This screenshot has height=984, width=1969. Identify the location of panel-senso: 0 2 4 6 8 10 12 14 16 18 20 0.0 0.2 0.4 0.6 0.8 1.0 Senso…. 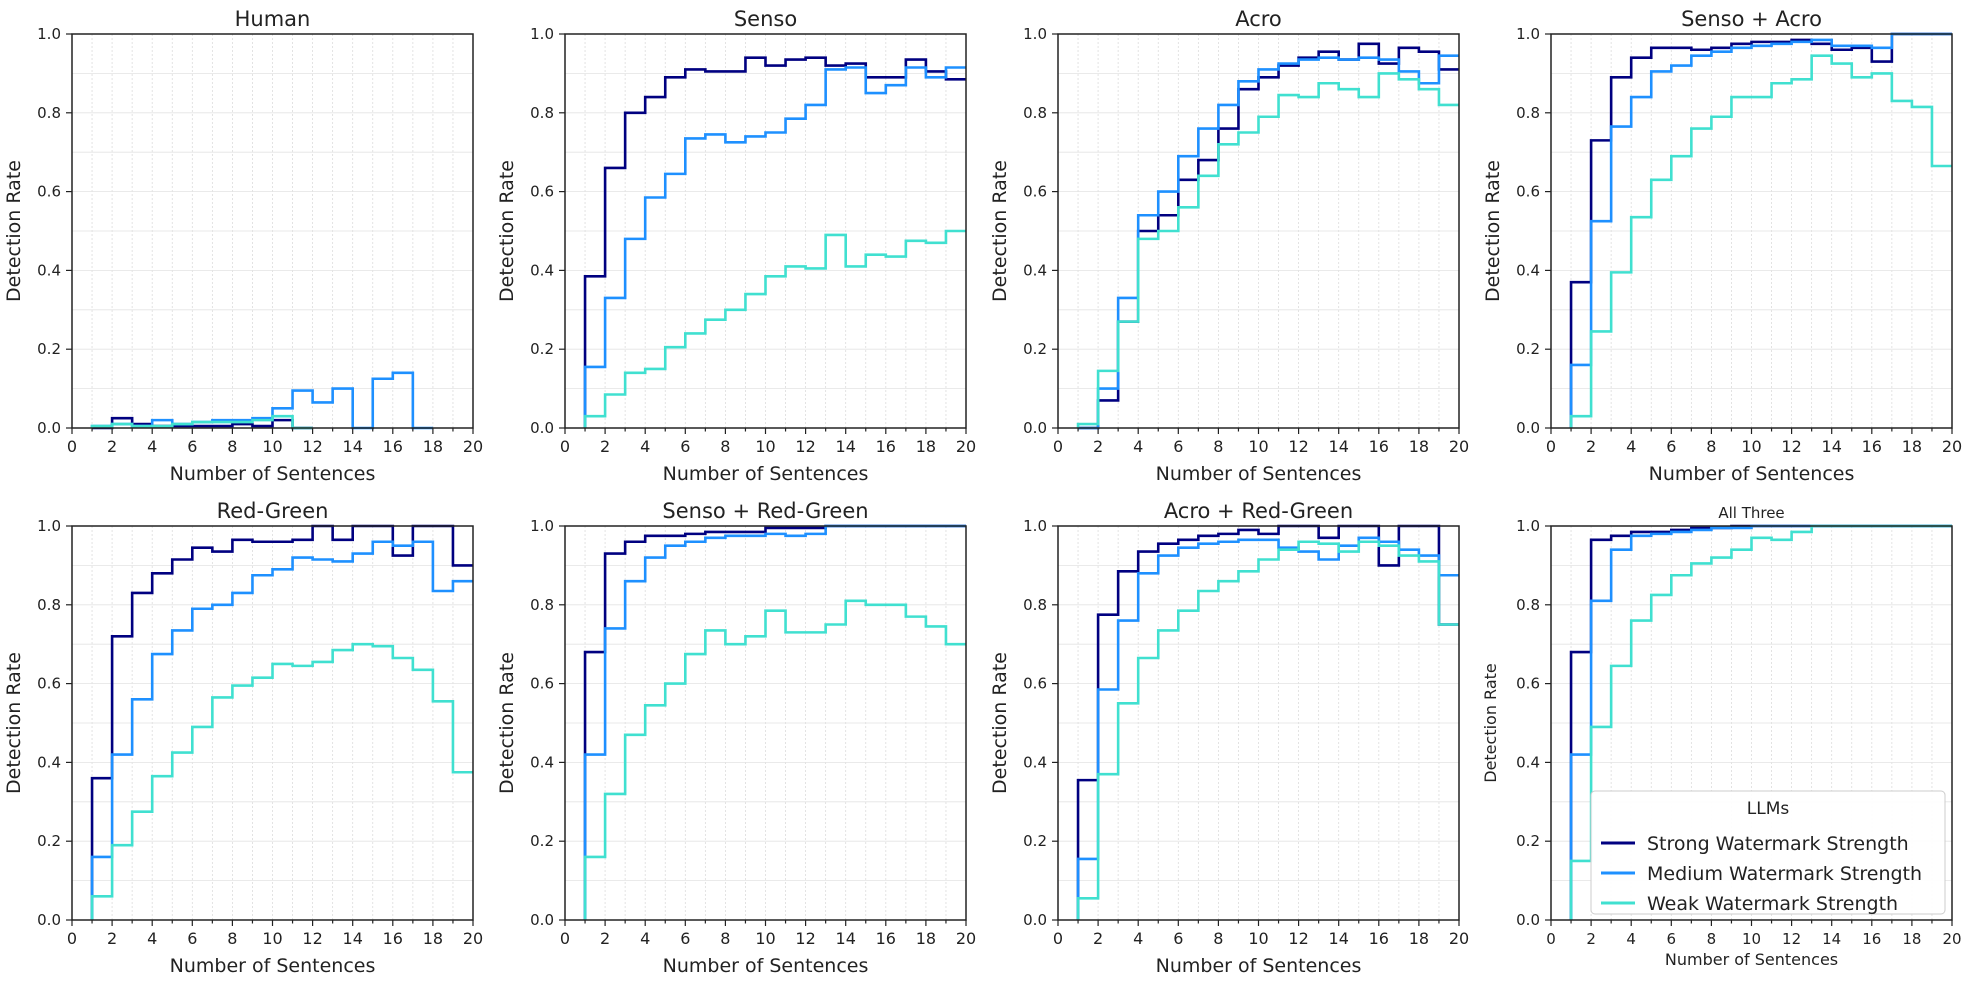
(736, 246).